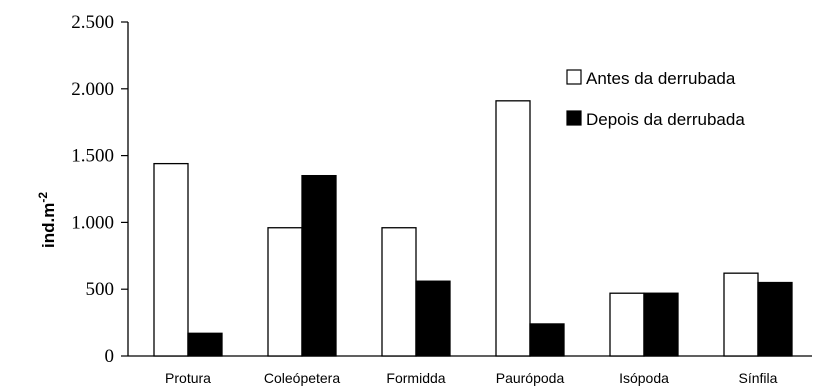 This screenshot has height=387, width=824. Describe the element at coordinates (302, 378) in the screenshot. I see `x-category-label: Coleópetera` at that location.